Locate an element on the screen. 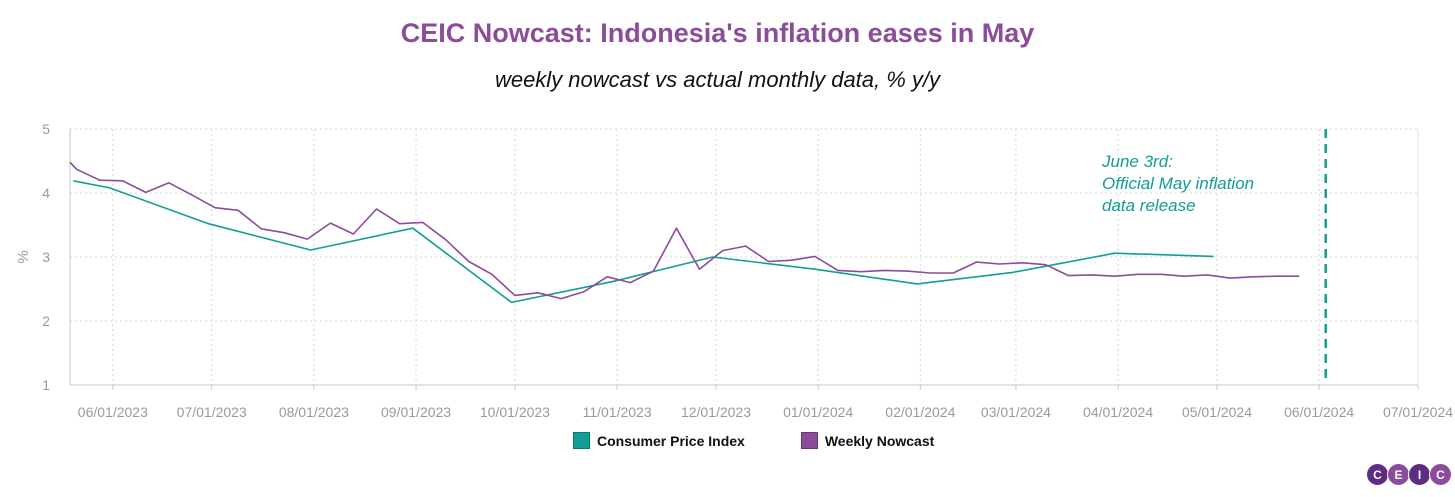  x-tick-label: 06/01/2023 is located at coordinates (113, 412).